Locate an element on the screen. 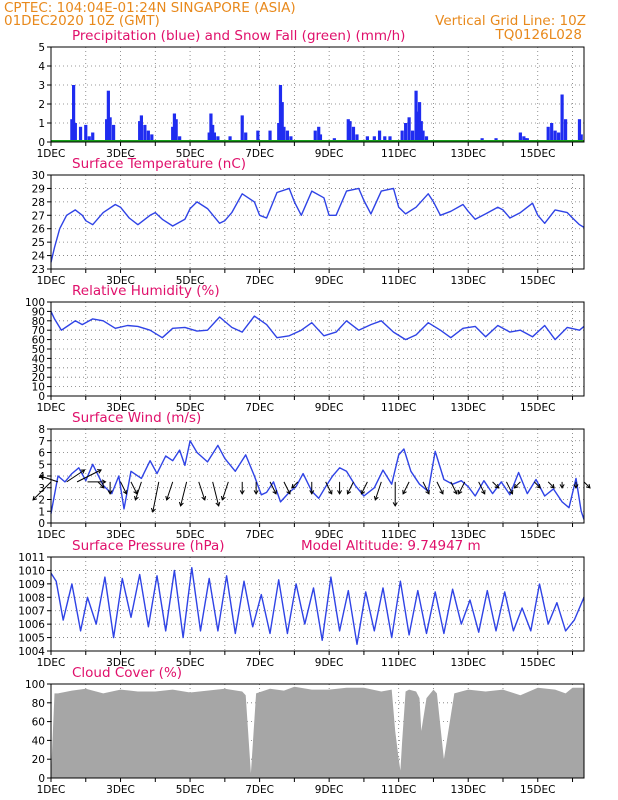 Image resolution: width=618 pixels, height=800 pixels. temp-xtick-label: 3DEC is located at coordinates (120, 281).